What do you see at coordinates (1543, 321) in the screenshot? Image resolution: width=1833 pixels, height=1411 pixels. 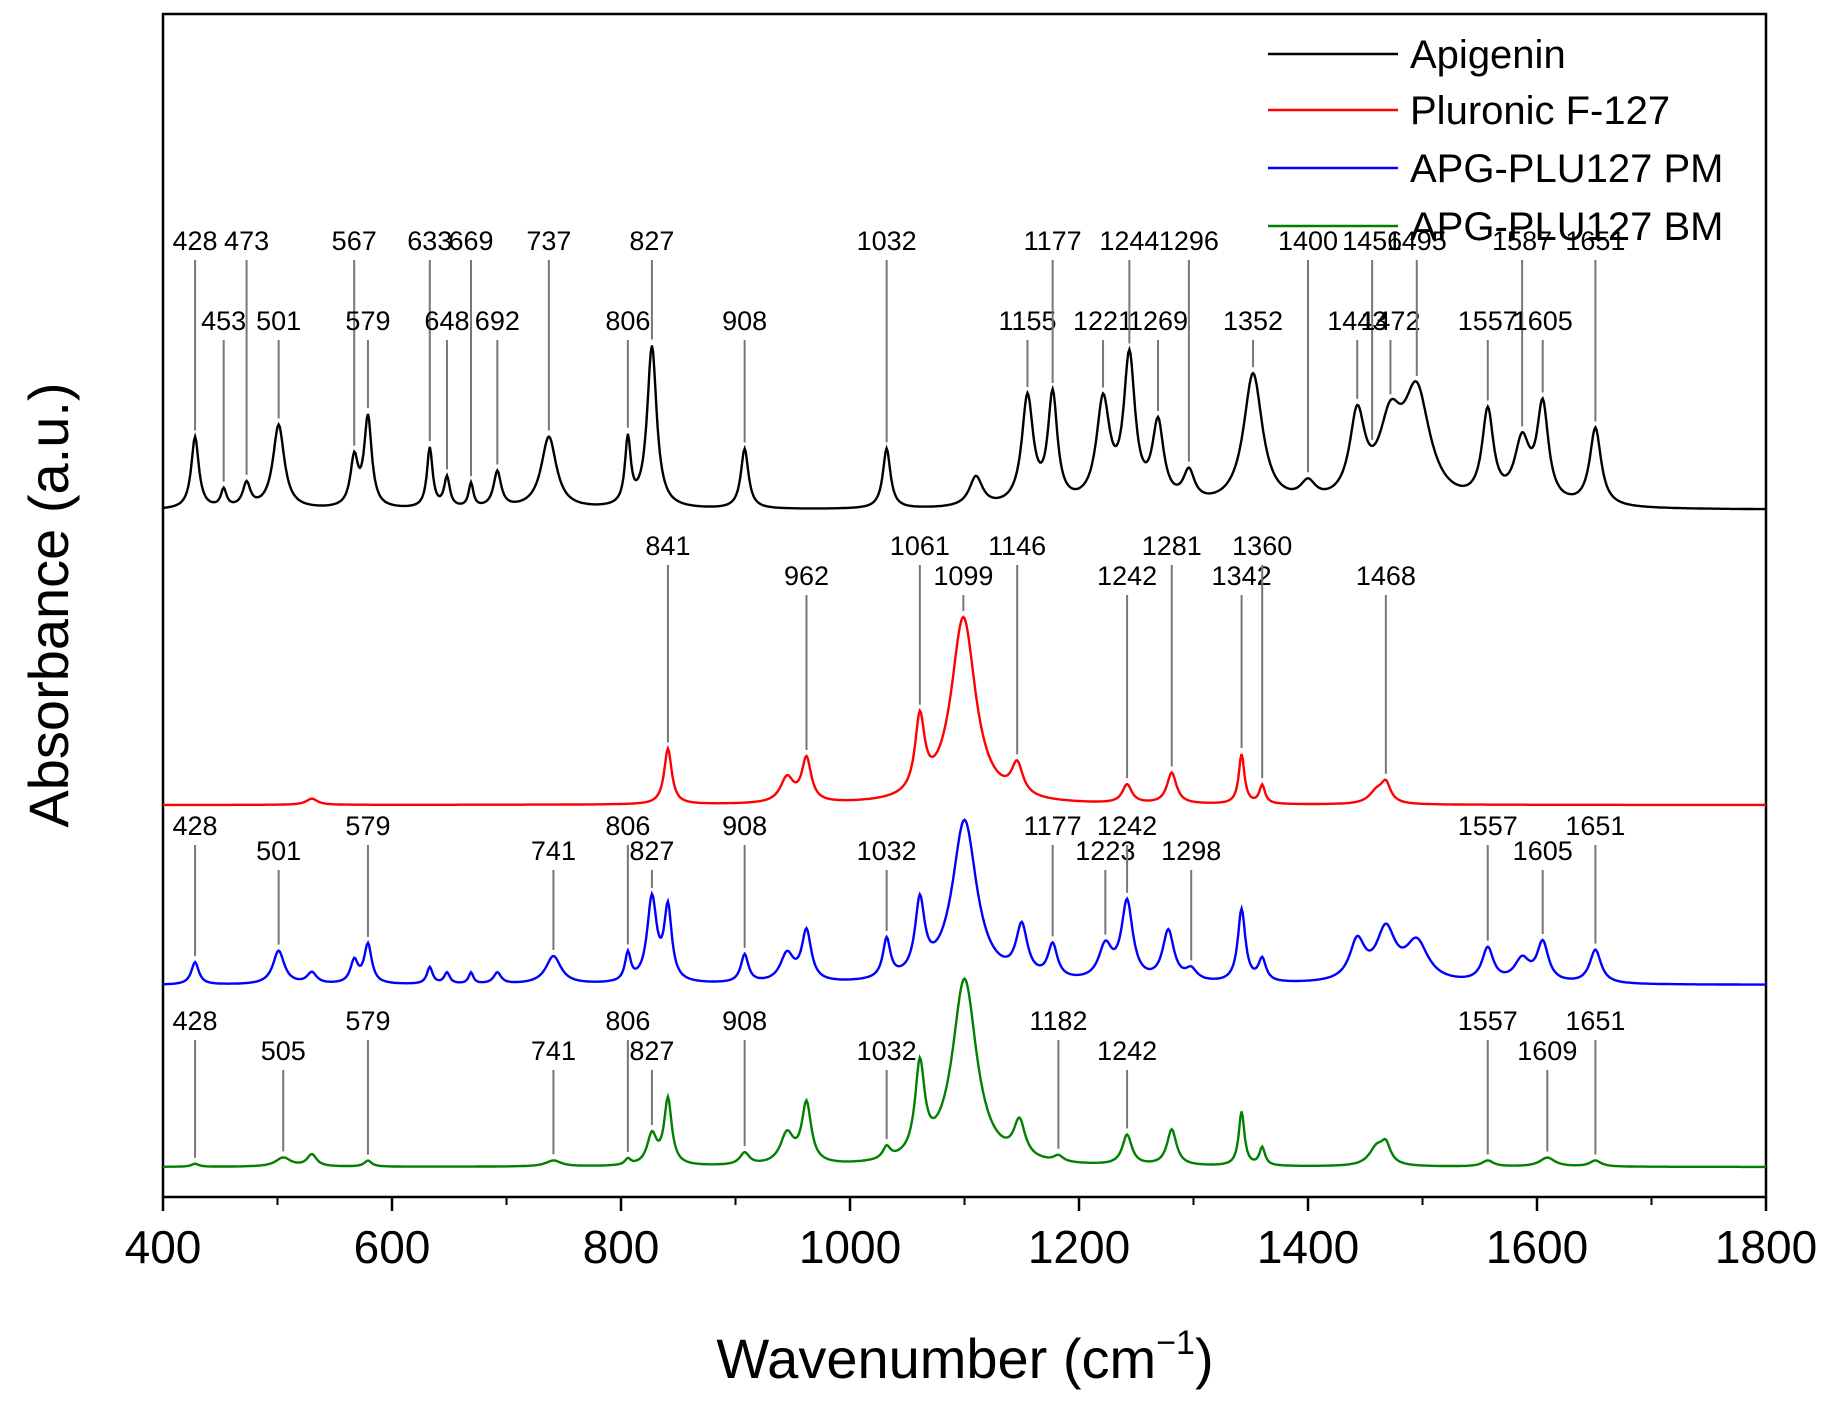 I see `peak-label-0-29: 1605` at bounding box center [1543, 321].